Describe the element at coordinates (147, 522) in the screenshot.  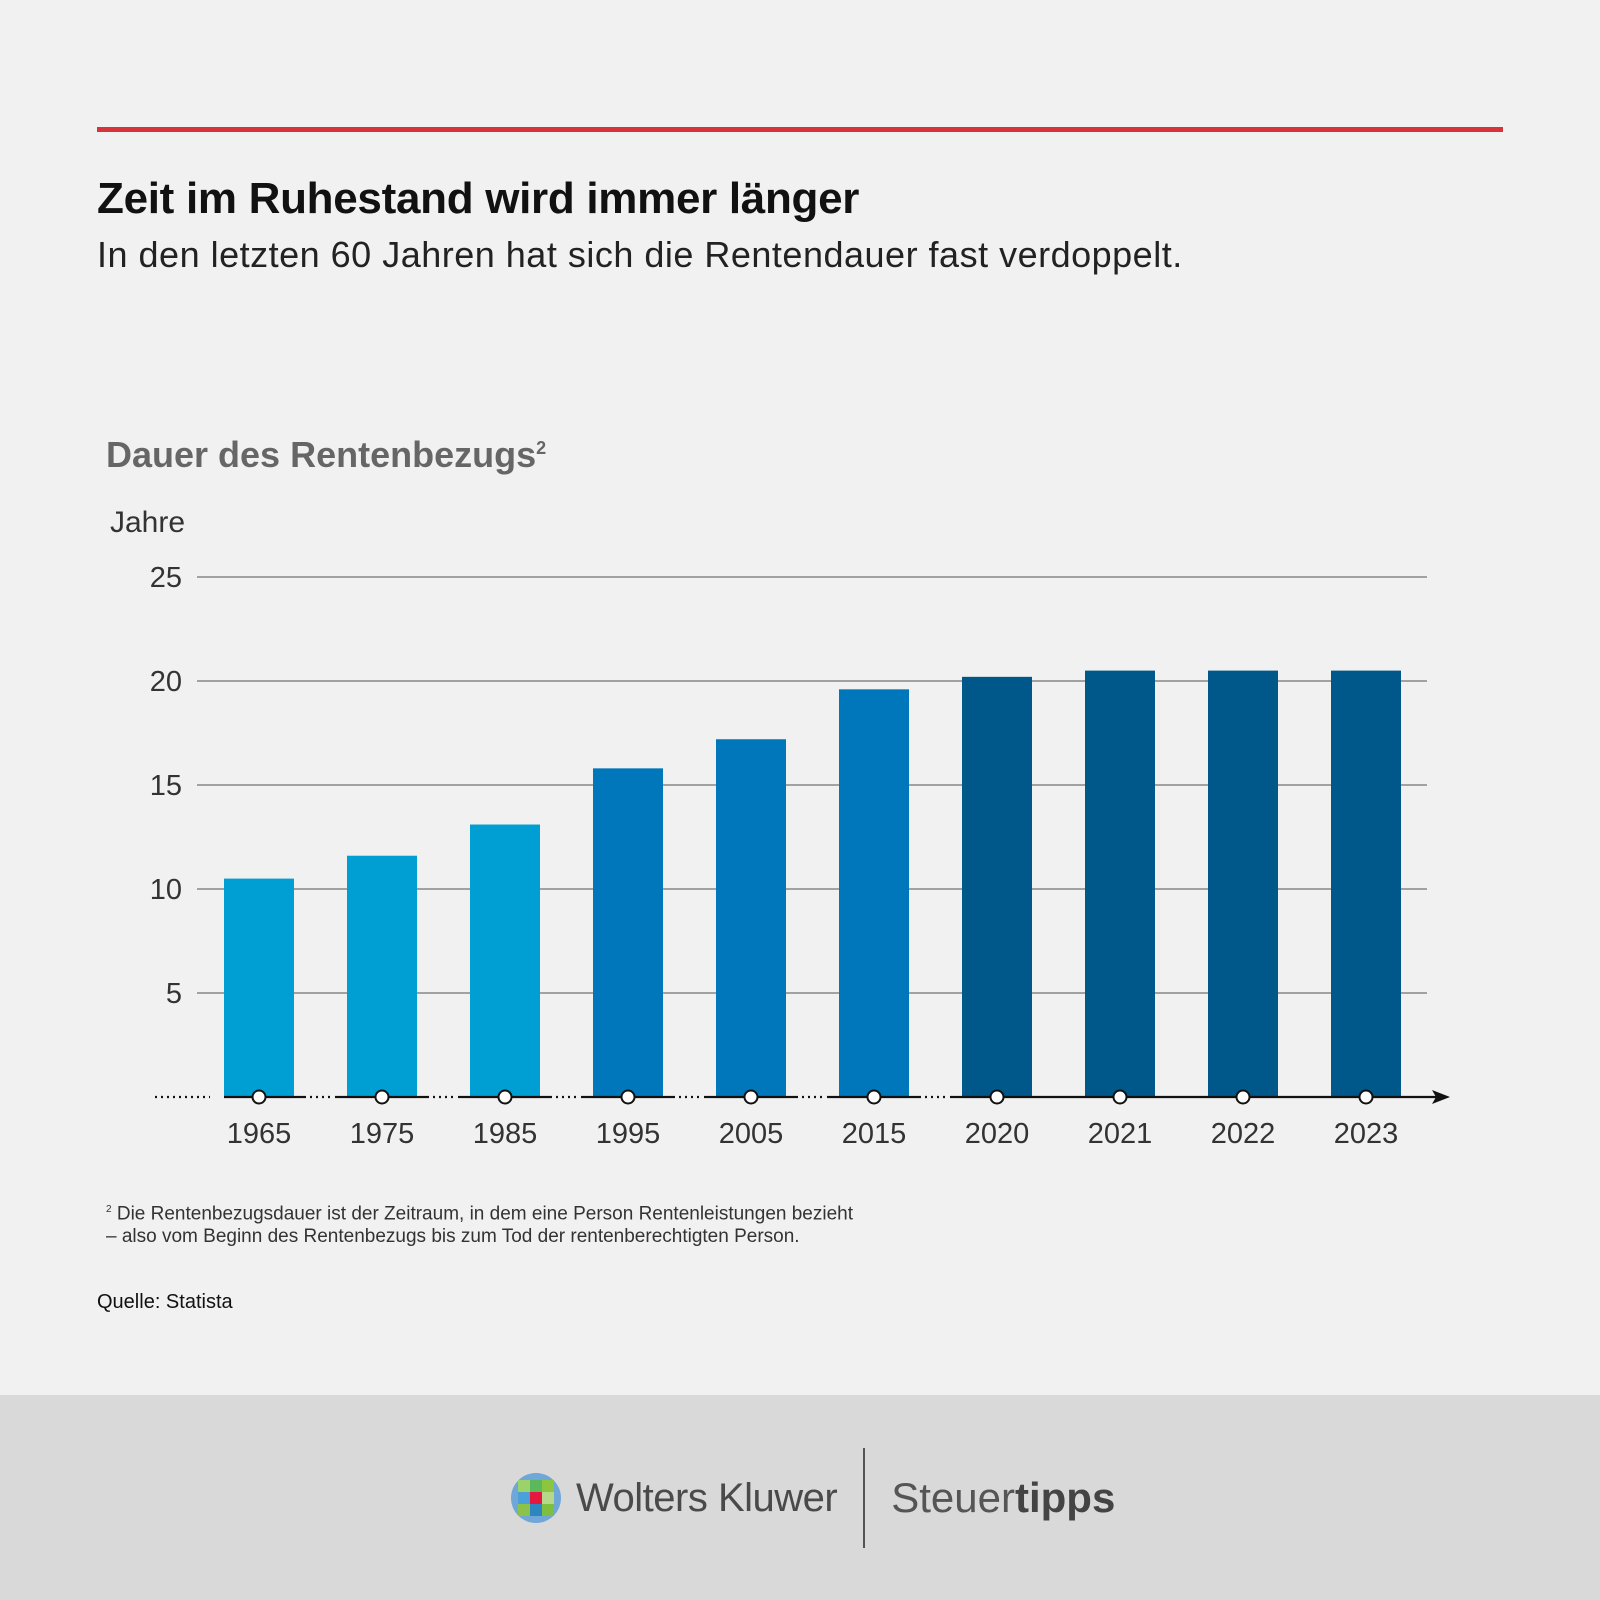
I see `y-axis-label: Jahre` at that location.